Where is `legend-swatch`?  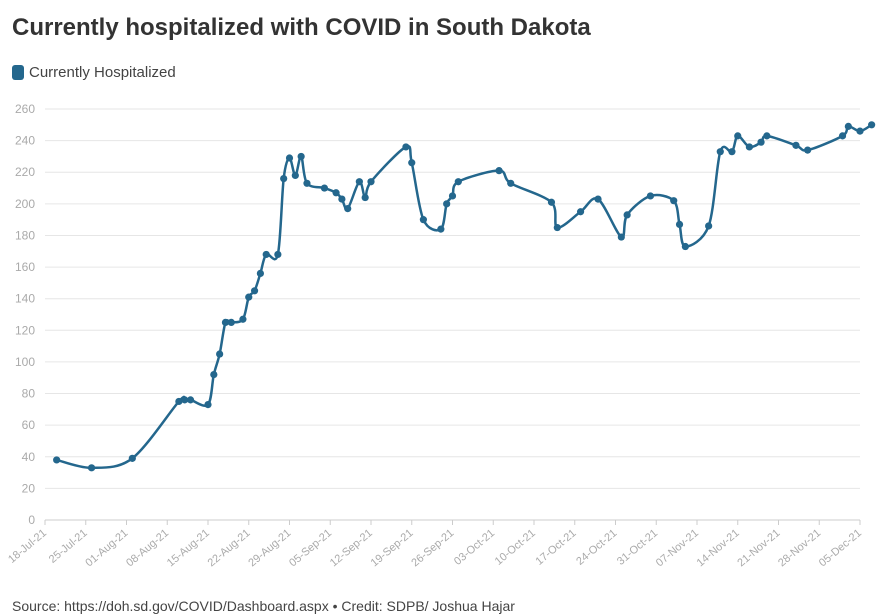 legend-swatch is located at coordinates (18, 72).